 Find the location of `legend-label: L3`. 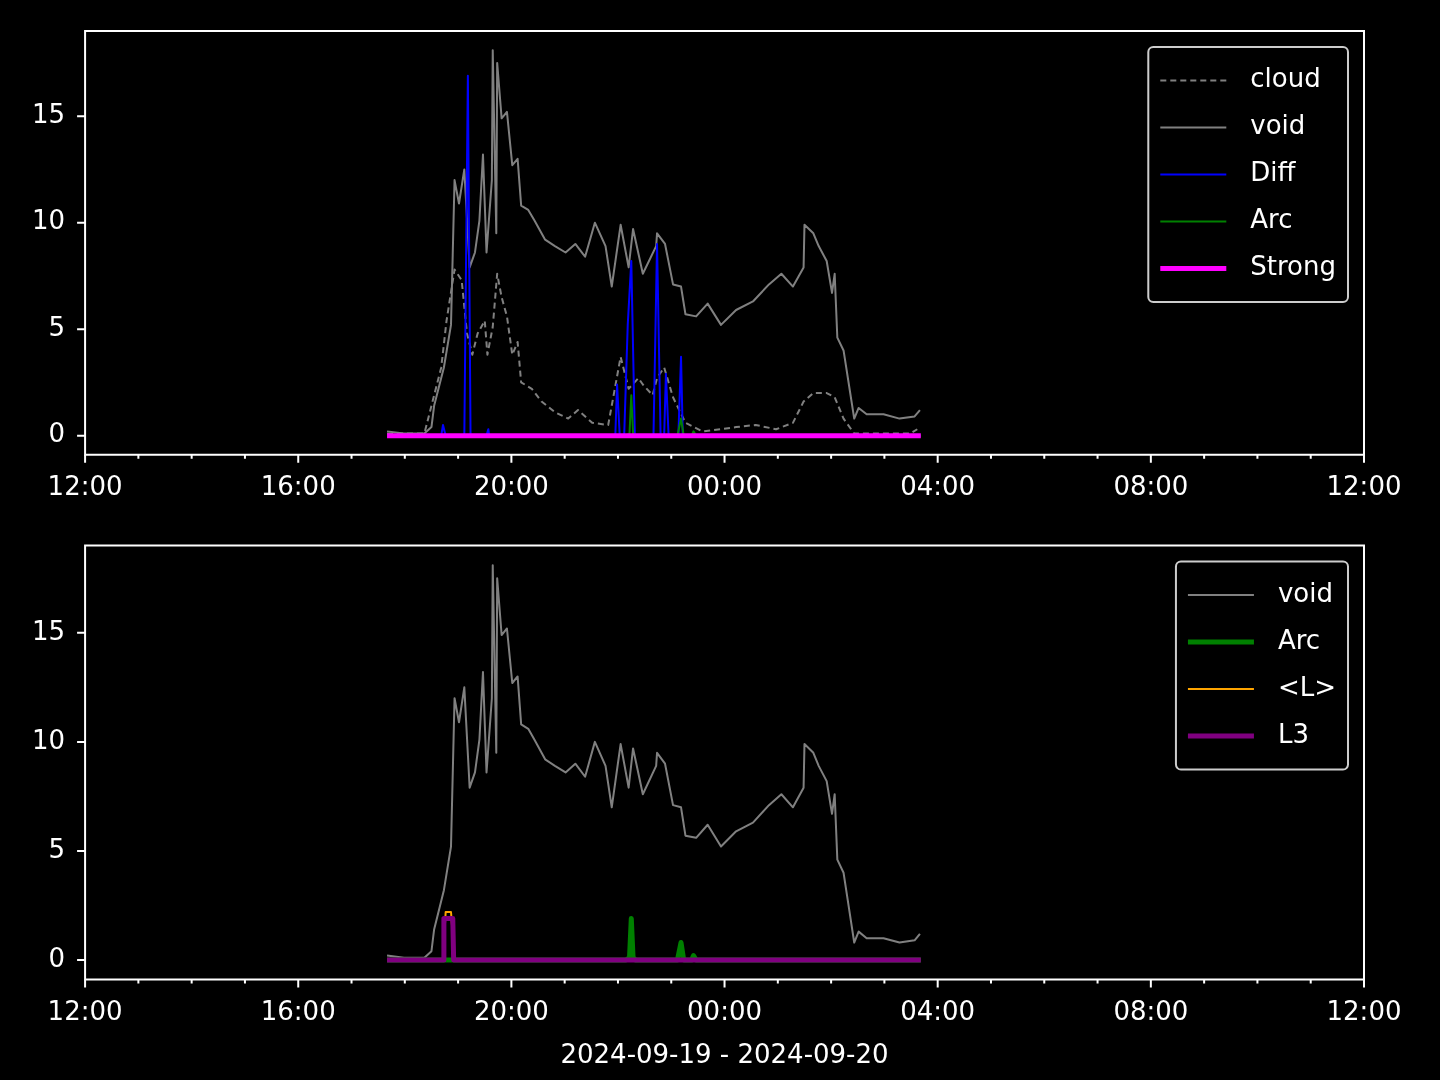

legend-label: L3 is located at coordinates (1293, 733).